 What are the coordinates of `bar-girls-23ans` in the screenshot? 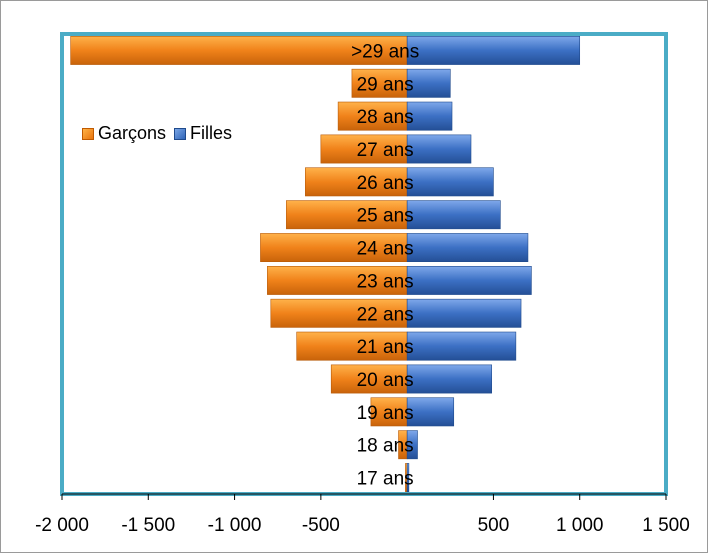 It's located at (469, 280).